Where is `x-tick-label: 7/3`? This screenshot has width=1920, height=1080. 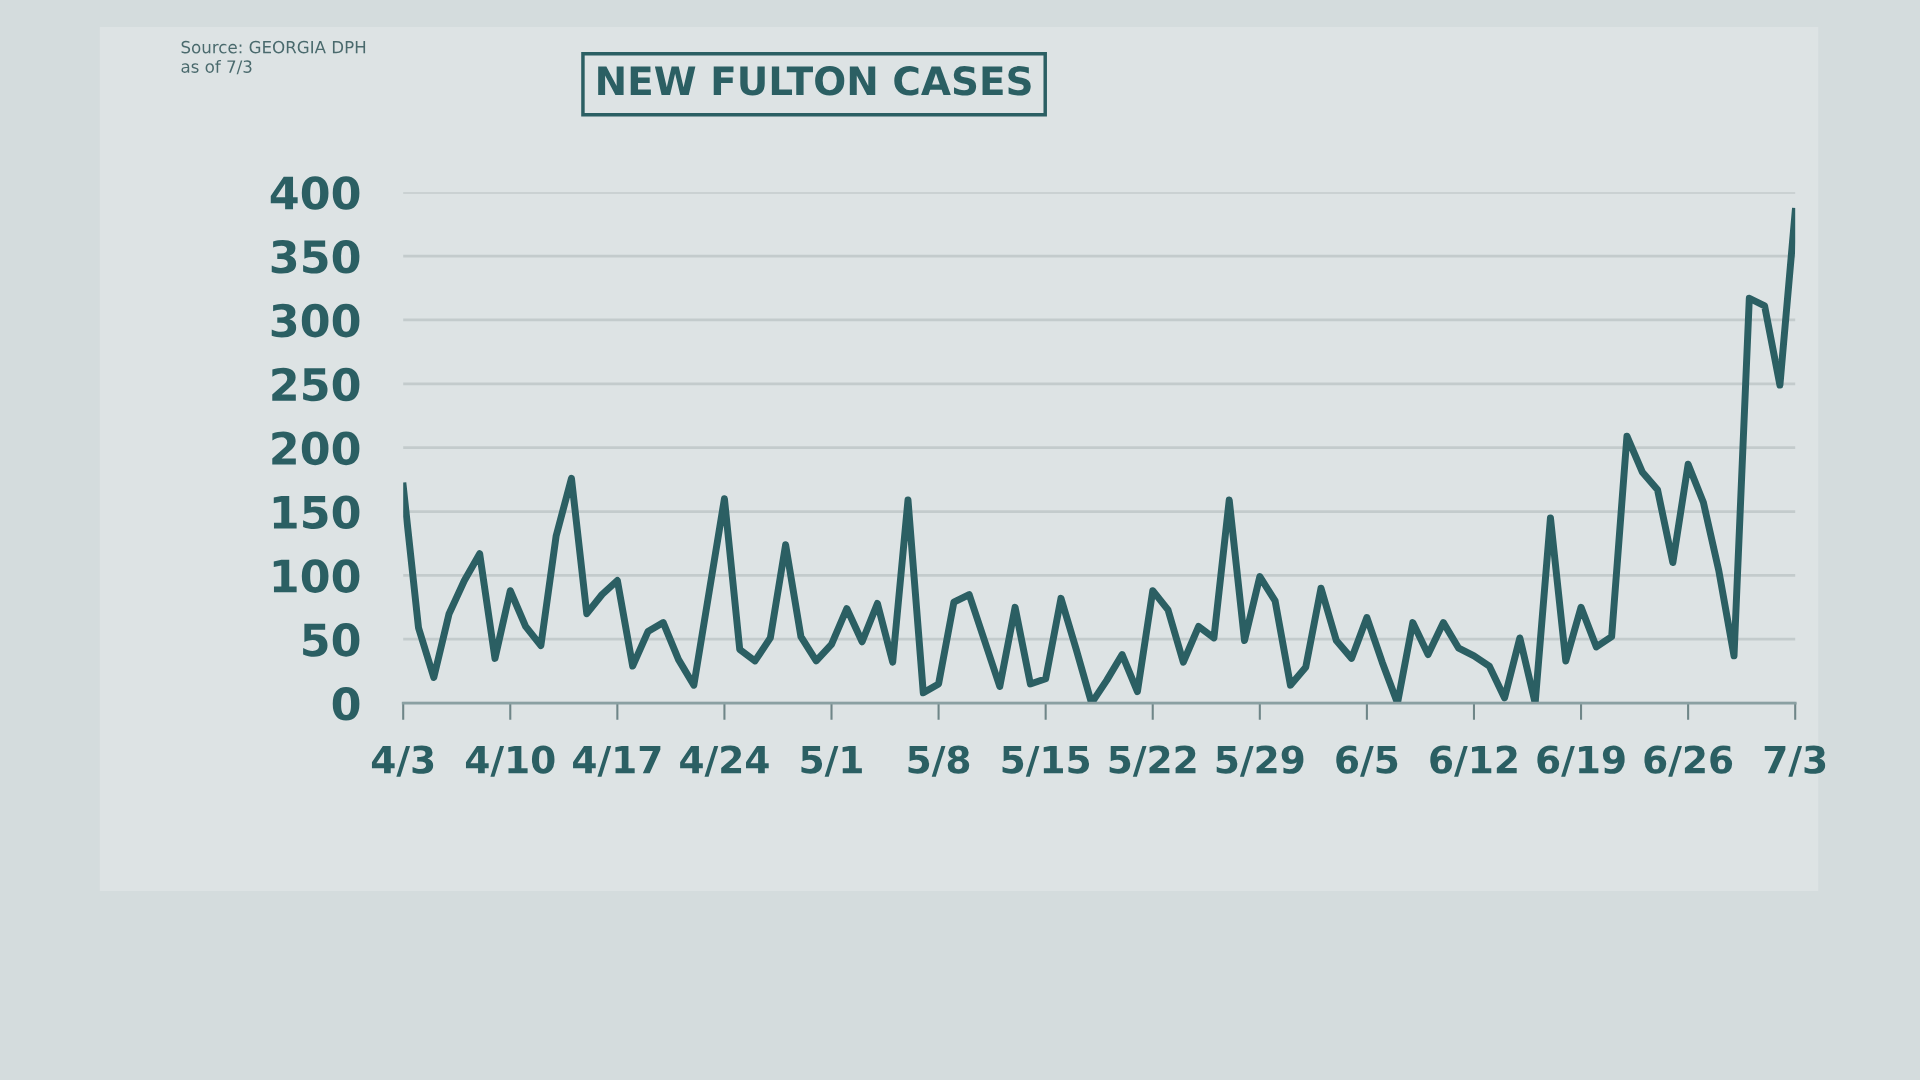
x-tick-label: 7/3 is located at coordinates (1795, 761).